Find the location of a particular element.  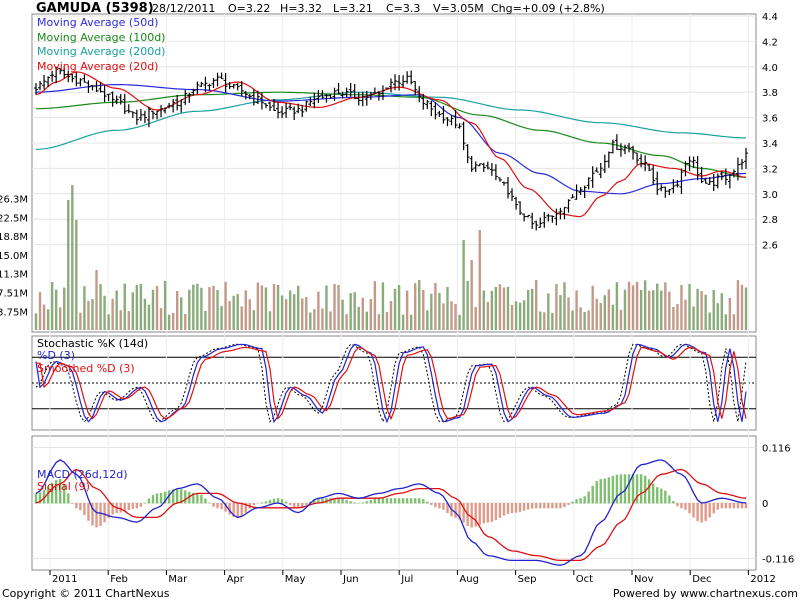

month-label: Jul is located at coordinates (406, 579).